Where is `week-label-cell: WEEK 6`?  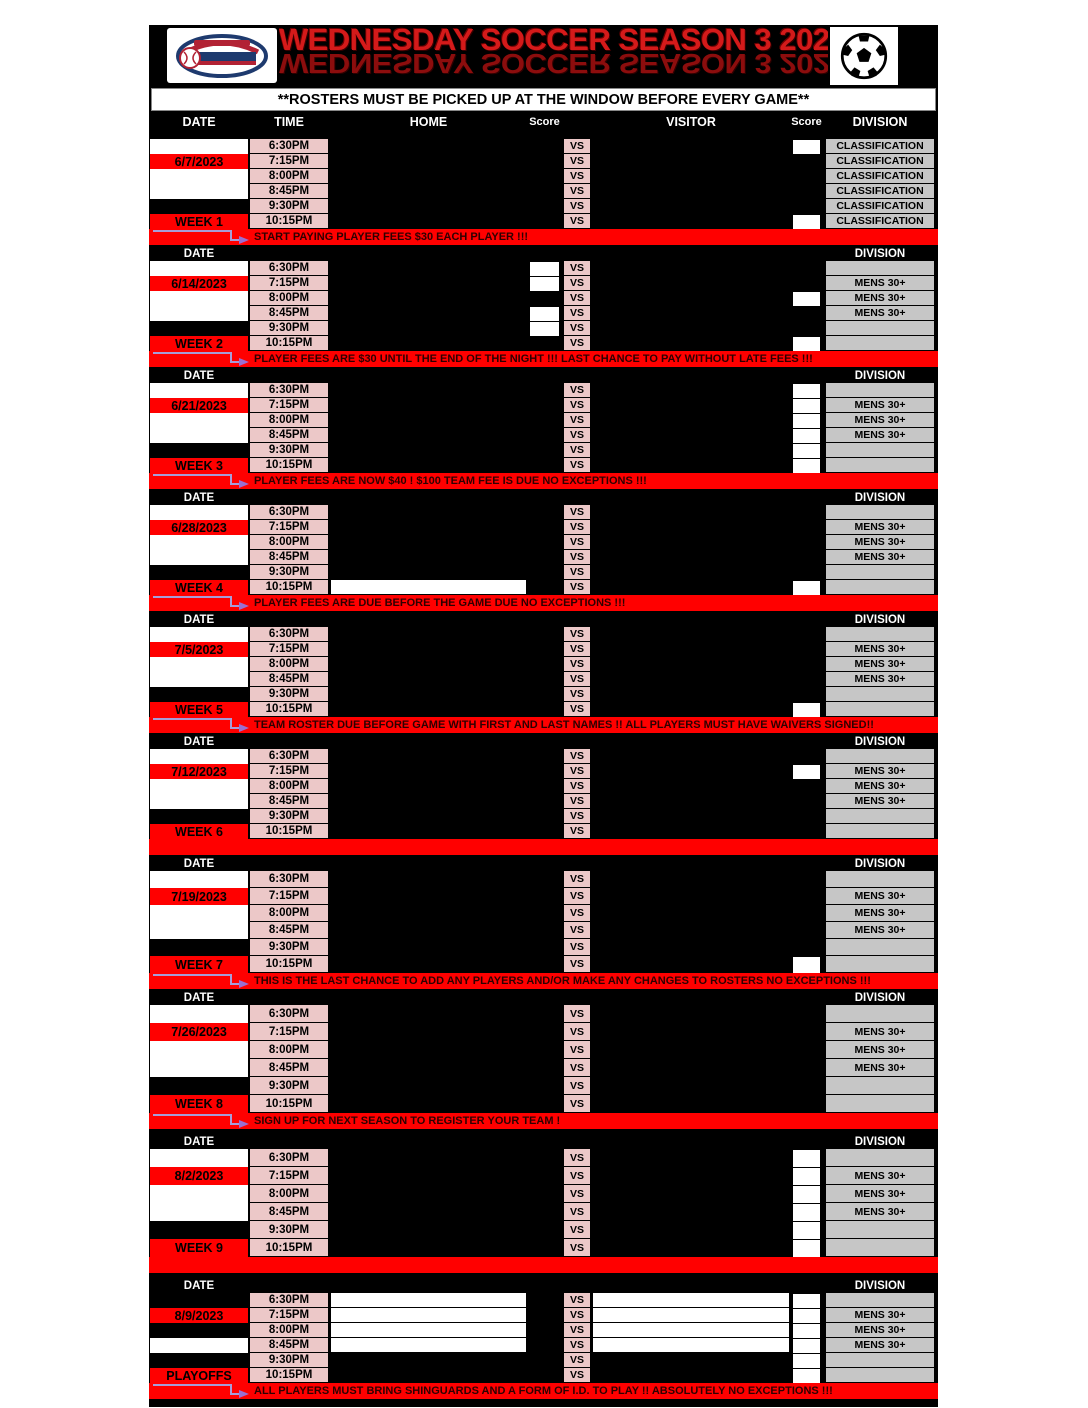
week-label-cell: WEEK 6 is located at coordinates (199, 831).